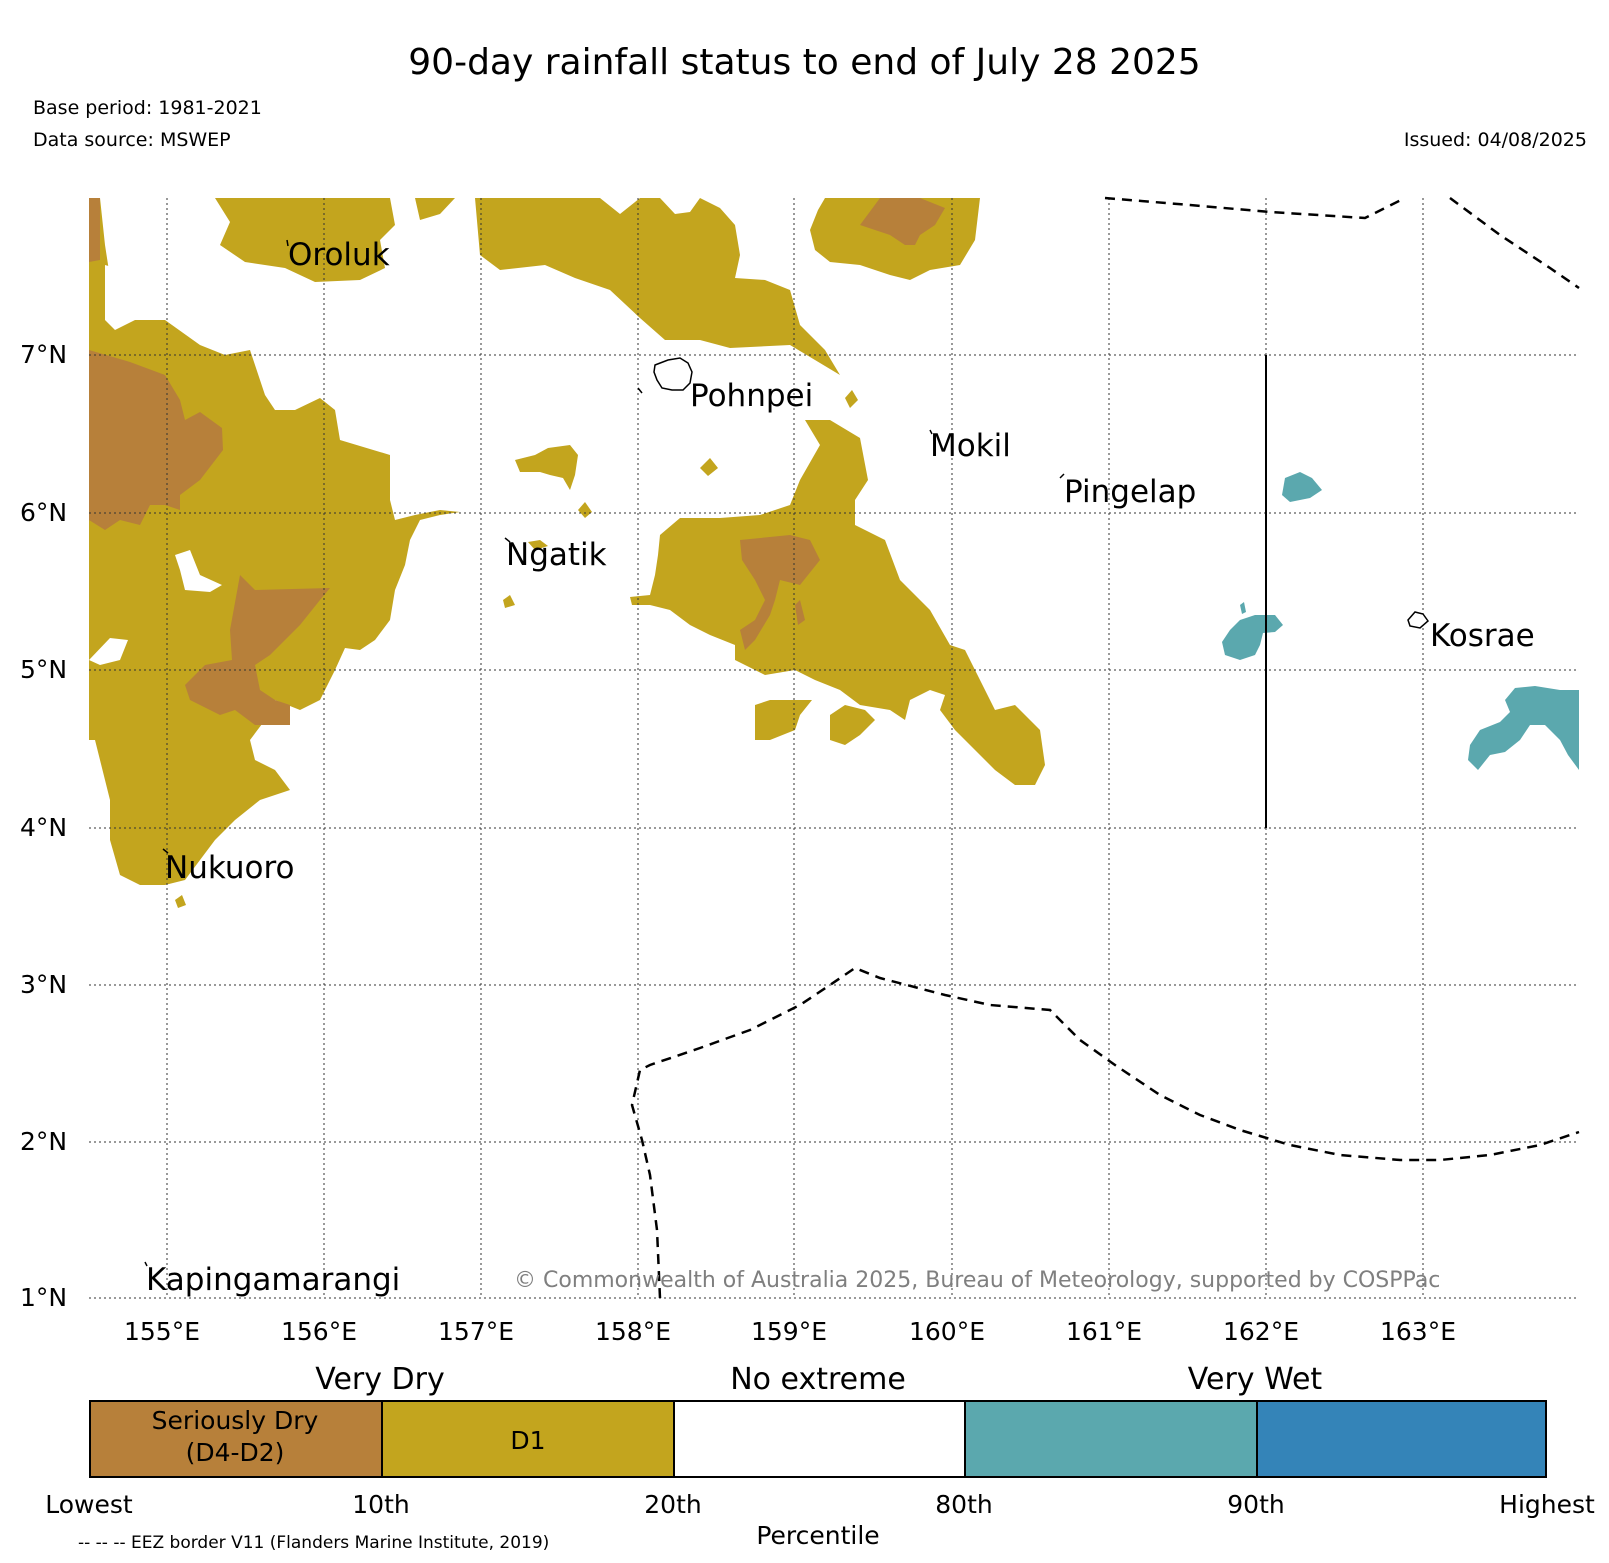  What do you see at coordinates (44, 827) in the screenshot?
I see `lat-tick-label: 4°N` at bounding box center [44, 827].